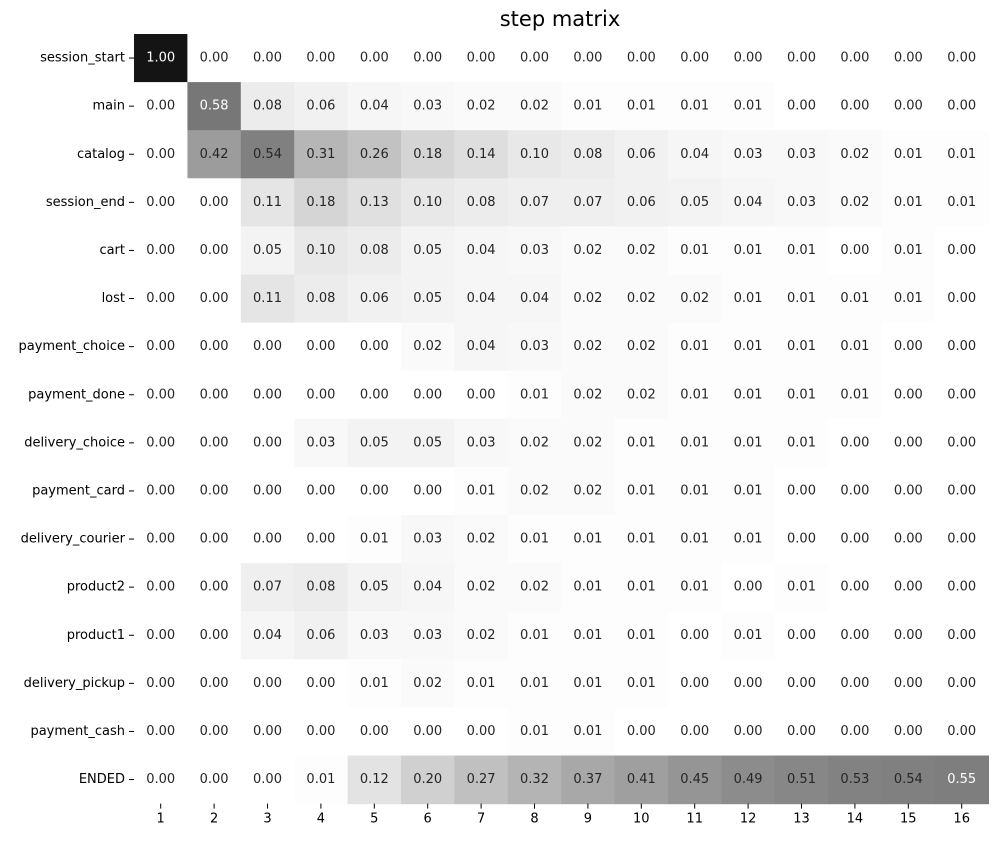 The height and width of the screenshot is (842, 996). I want to click on cell-value-label: 0.49, so click(748, 779).